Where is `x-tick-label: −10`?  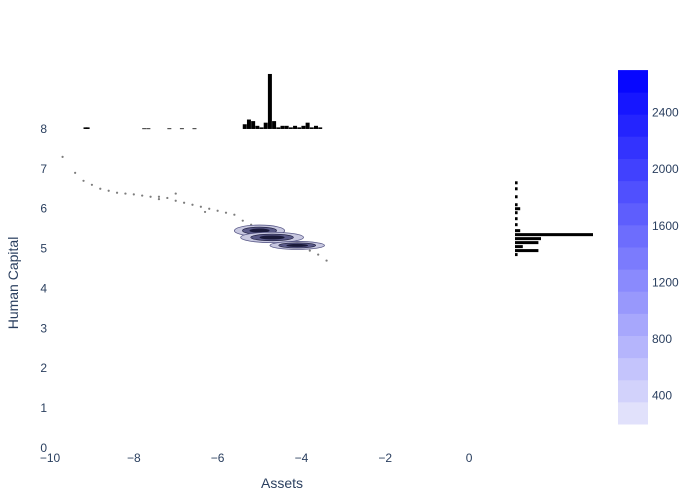
x-tick-label: −10 is located at coordinates (50, 458).